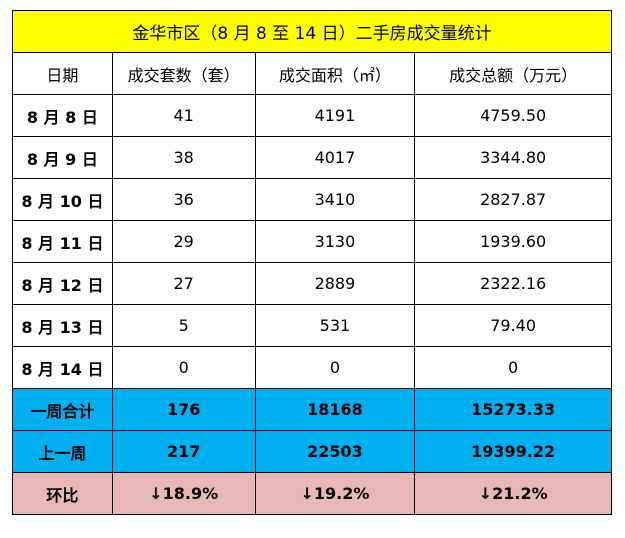 Image resolution: width=625 pixels, height=538 pixels. I want to click on header-row: 日期 成交套数（套） 成交面积（㎡） 成交总额（万元）, so click(312, 73).